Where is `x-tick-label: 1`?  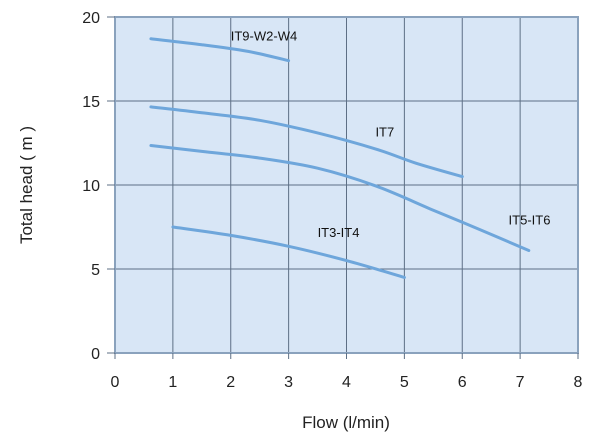 x-tick-label: 1 is located at coordinates (172, 382).